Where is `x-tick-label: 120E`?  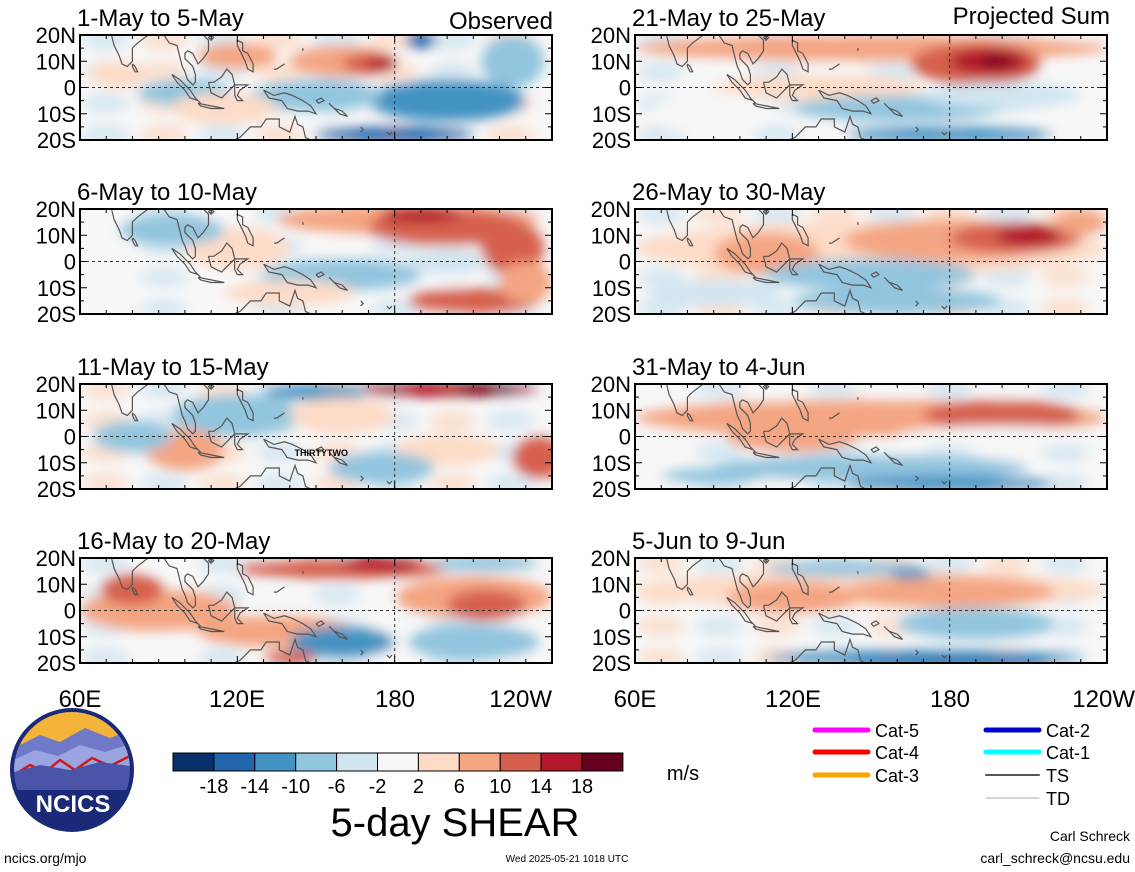 x-tick-label: 120E is located at coordinates (793, 699).